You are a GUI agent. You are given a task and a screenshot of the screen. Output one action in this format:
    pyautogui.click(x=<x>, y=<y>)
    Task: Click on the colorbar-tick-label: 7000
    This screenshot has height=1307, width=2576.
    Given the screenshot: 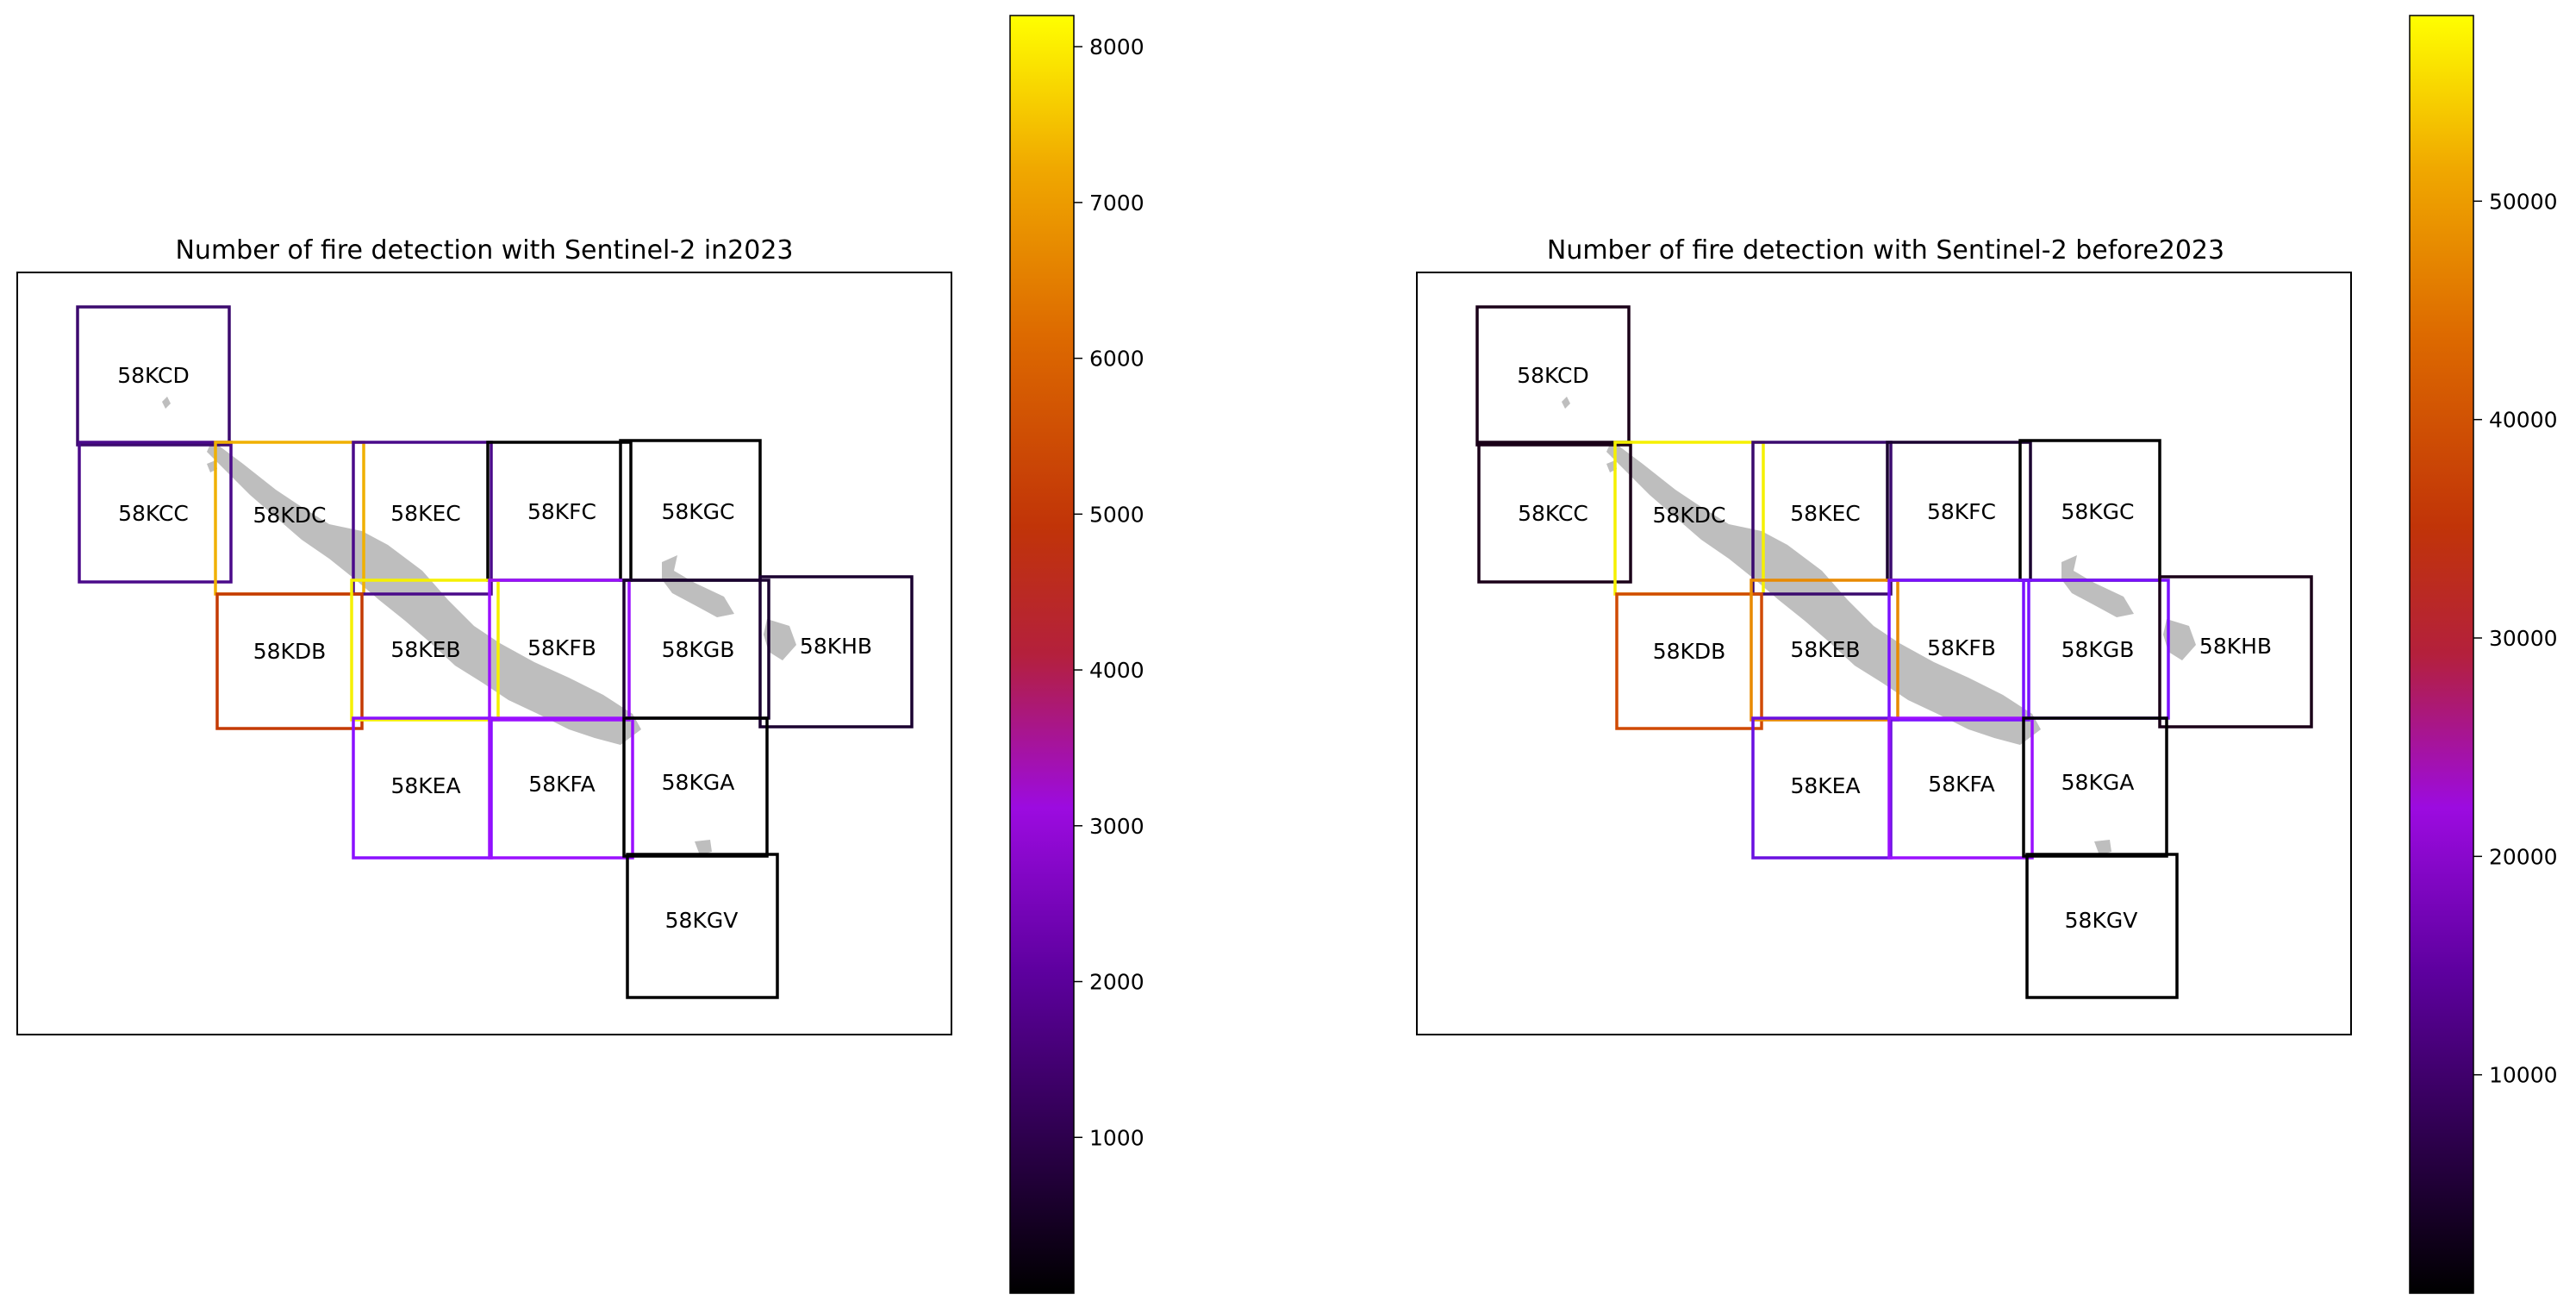 What is the action you would take?
    pyautogui.click(x=1117, y=203)
    